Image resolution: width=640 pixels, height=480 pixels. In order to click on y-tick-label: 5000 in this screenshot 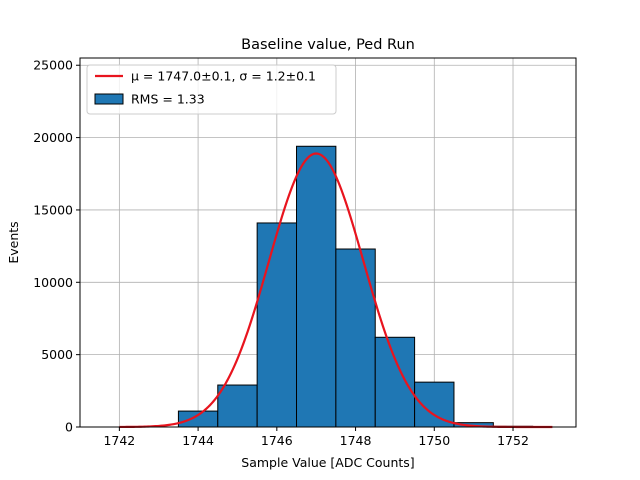, I will do `click(57, 354)`.